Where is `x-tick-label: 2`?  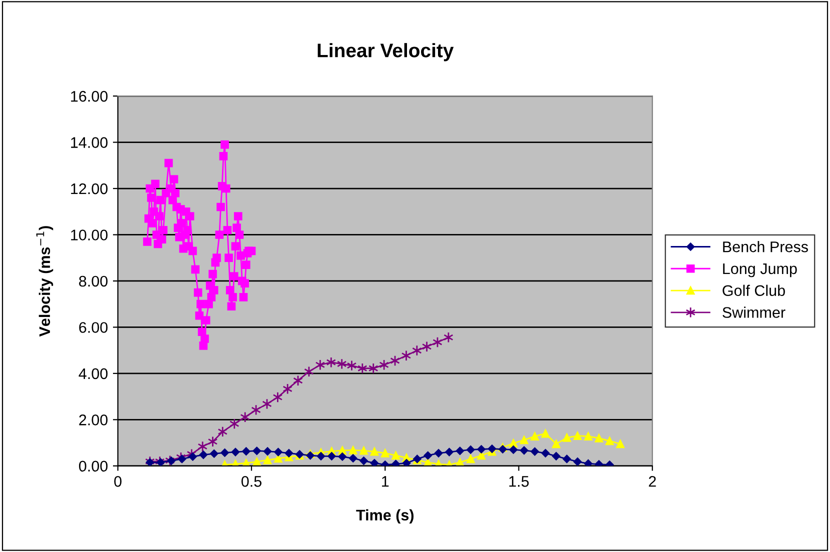
x-tick-label: 2 is located at coordinates (652, 481).